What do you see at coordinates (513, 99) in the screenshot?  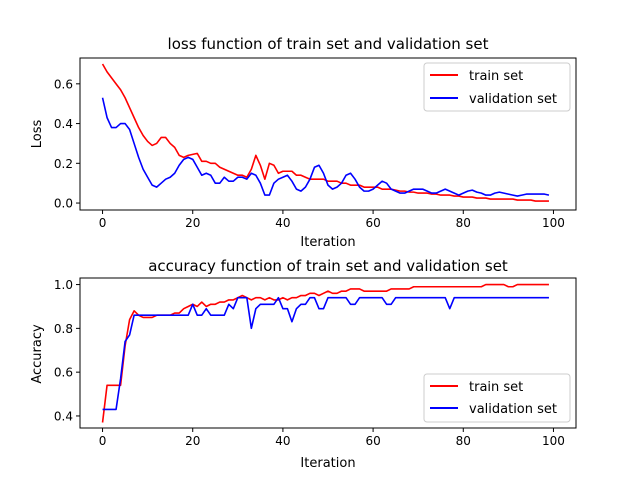 I see `loss-legend-validation-label: validation set` at bounding box center [513, 99].